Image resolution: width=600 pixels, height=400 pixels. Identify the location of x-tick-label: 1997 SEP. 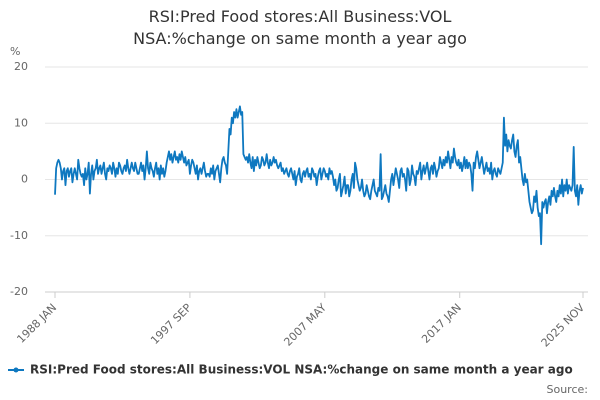
(171, 324).